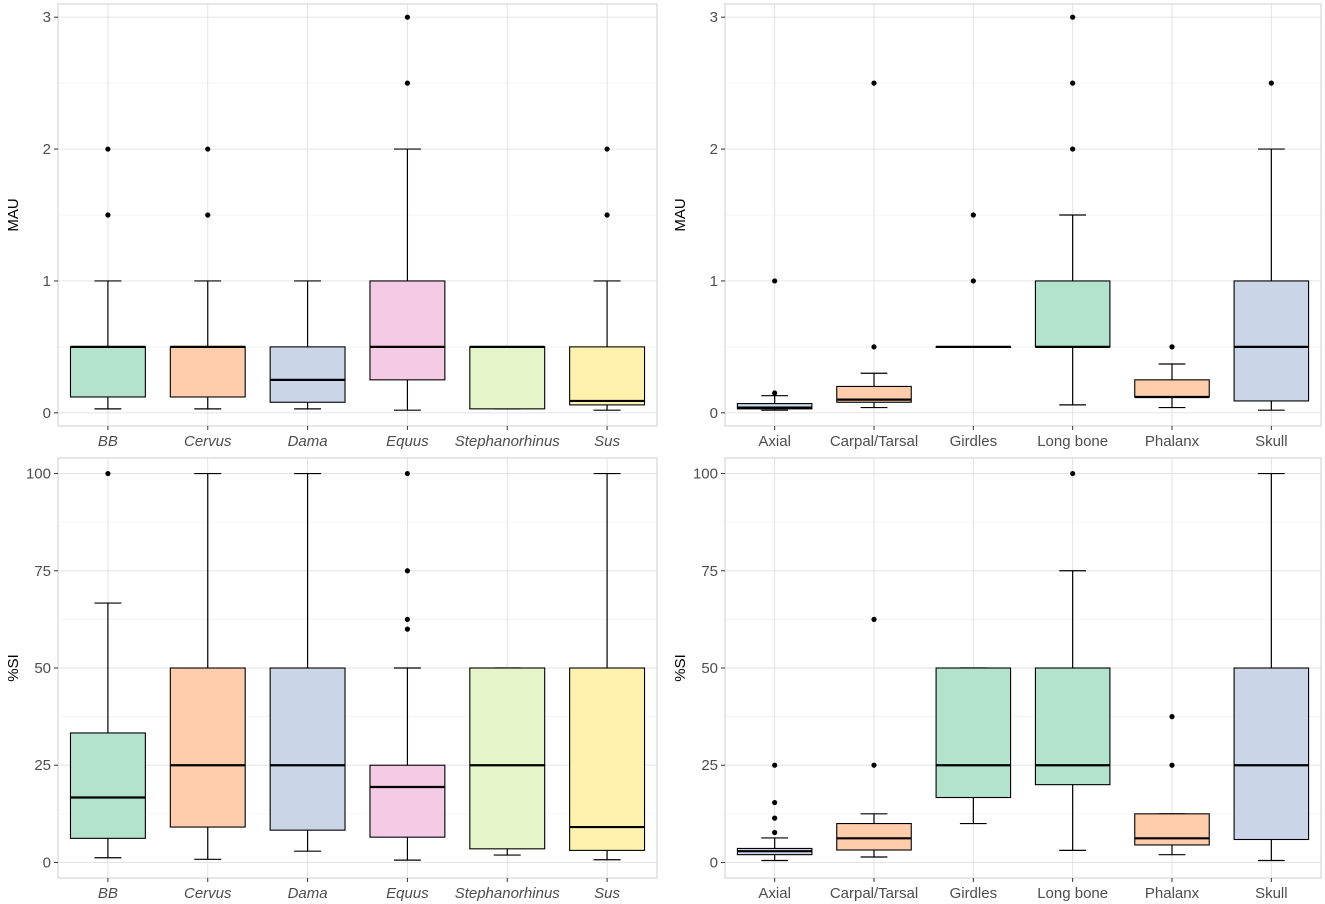 This screenshot has height=904, width=1325. I want to click on y-tick-label: 75, so click(709, 571).